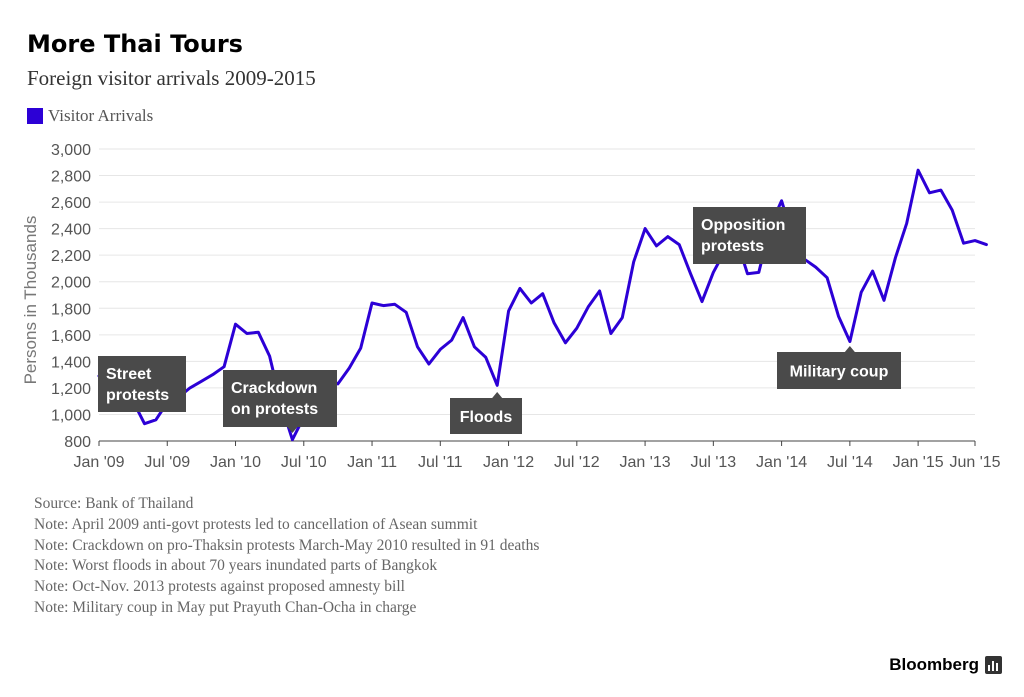 The width and height of the screenshot is (1024, 697). I want to click on y-tick-label: 2,200, so click(71, 256).